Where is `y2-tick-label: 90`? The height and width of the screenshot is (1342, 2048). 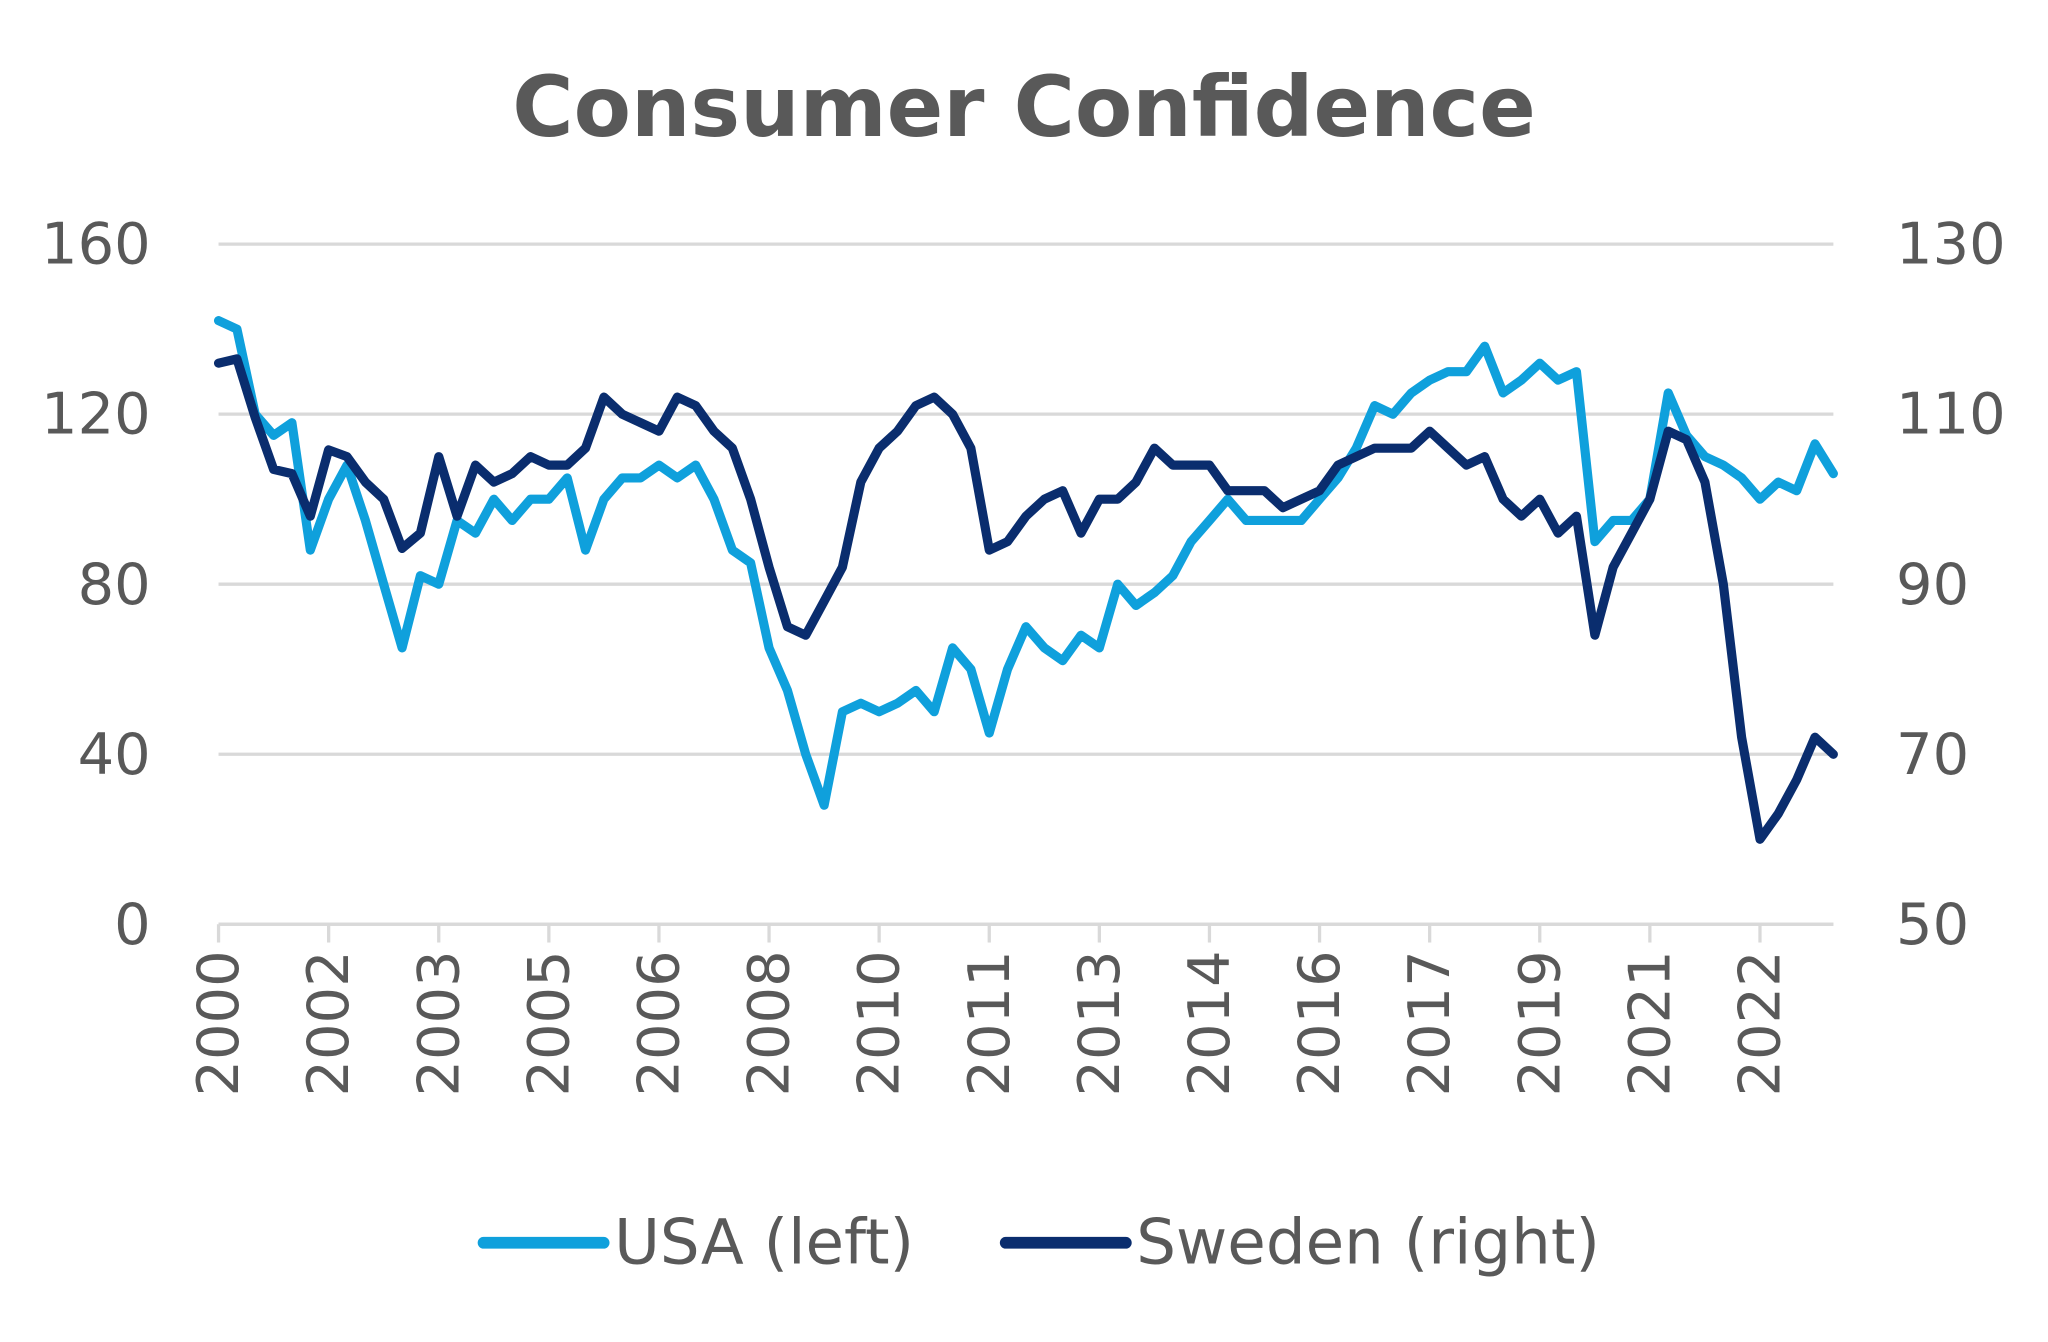 y2-tick-label: 90 is located at coordinates (1932, 584).